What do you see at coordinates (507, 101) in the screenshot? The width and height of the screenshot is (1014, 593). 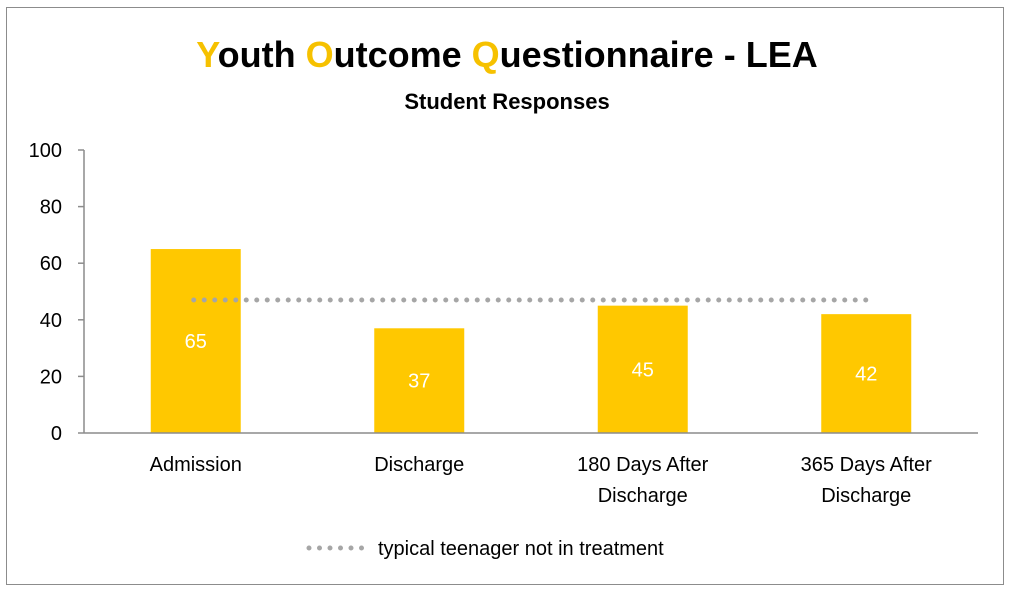 I see `chart-subtitle: Student Responses` at bounding box center [507, 101].